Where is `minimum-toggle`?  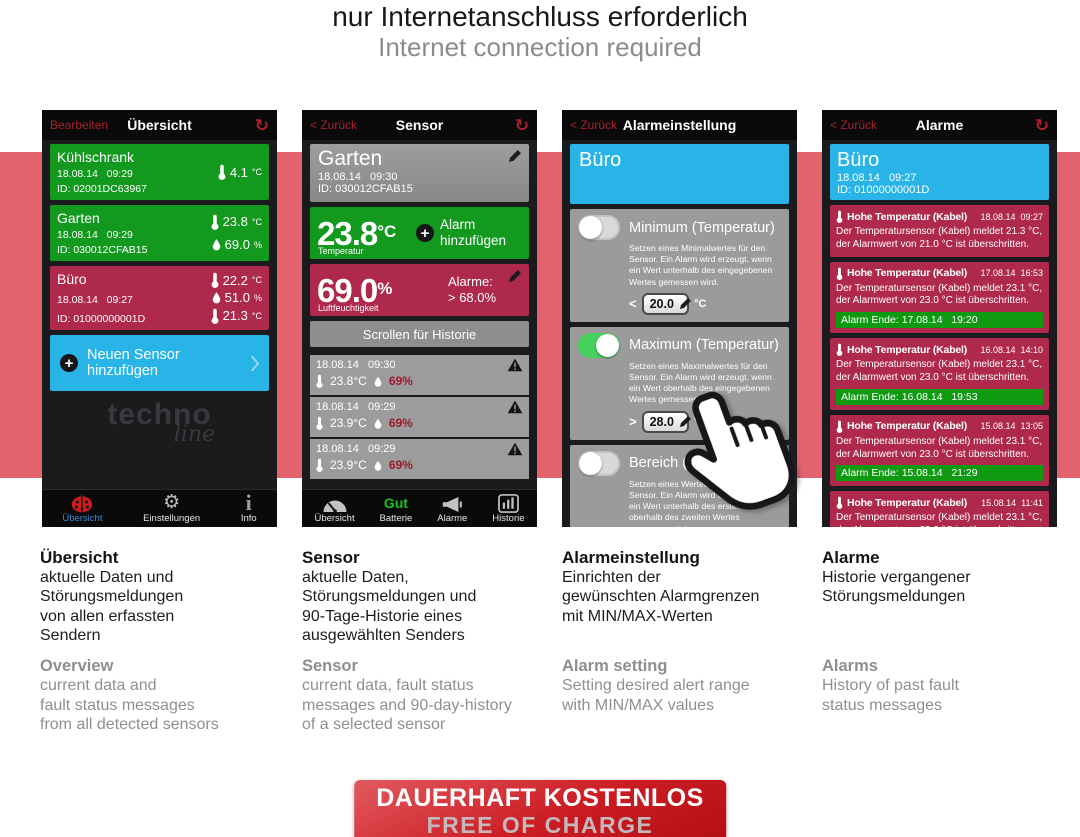 minimum-toggle is located at coordinates (599, 227).